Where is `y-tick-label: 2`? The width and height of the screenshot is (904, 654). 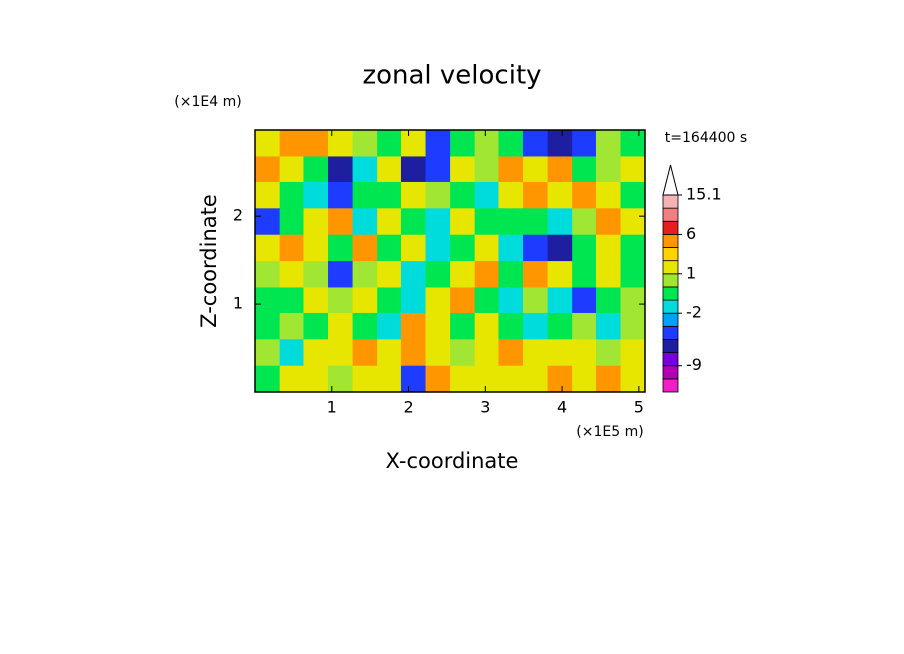
y-tick-label: 2 is located at coordinates (238, 215).